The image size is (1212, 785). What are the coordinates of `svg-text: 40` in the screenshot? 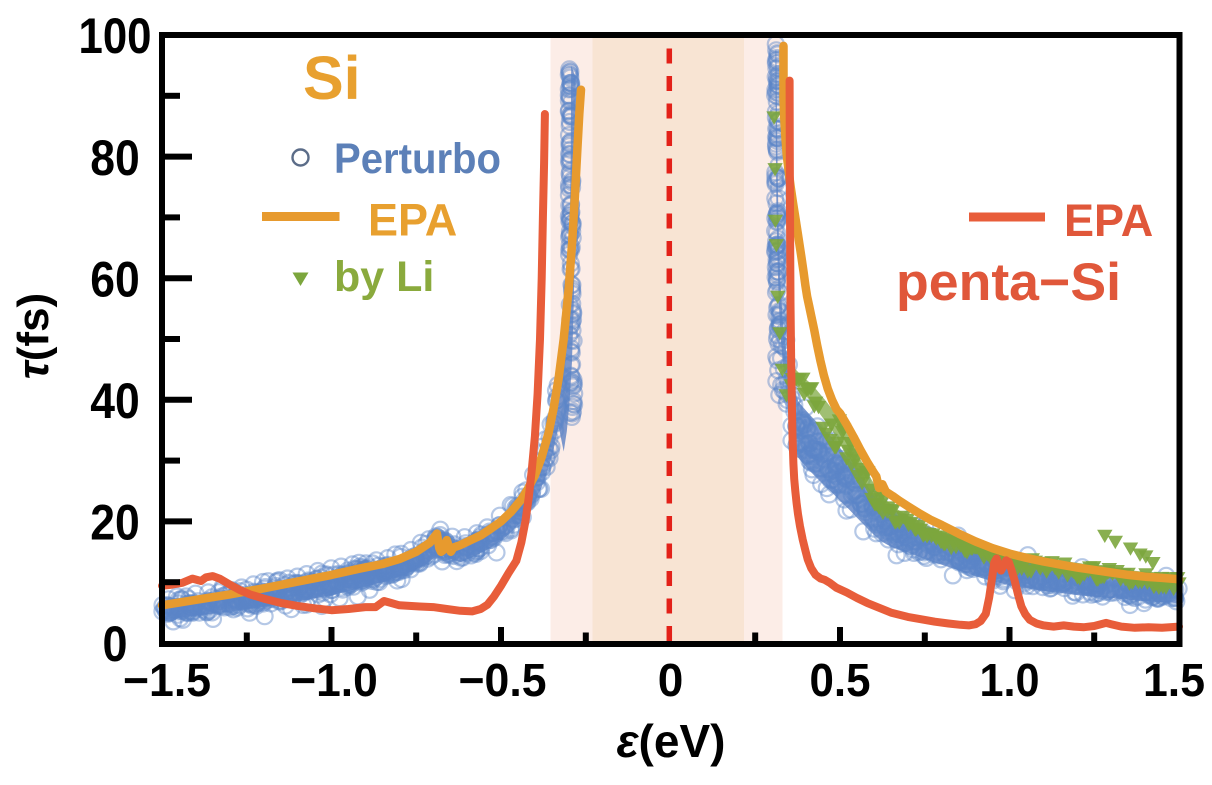 It's located at (115, 401).